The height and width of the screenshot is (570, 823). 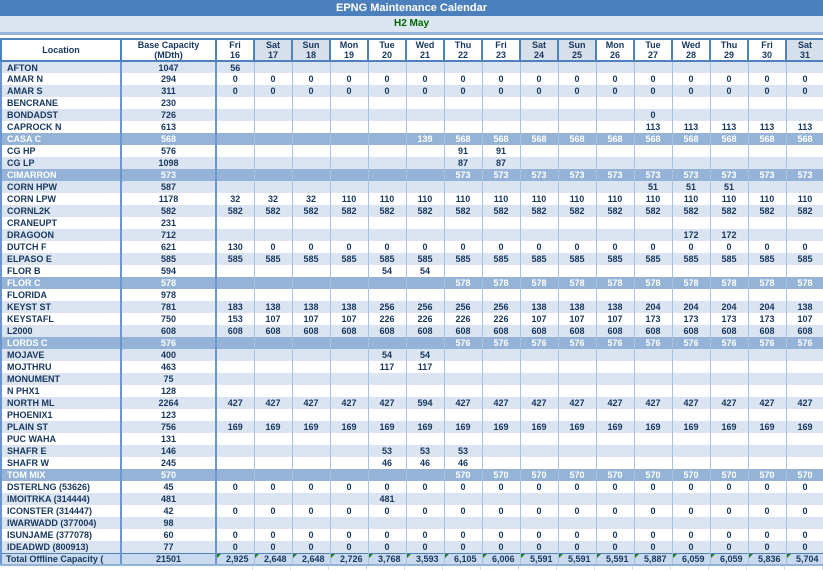 What do you see at coordinates (169, 283) in the screenshot?
I see `base-capacity-cell: 578` at bounding box center [169, 283].